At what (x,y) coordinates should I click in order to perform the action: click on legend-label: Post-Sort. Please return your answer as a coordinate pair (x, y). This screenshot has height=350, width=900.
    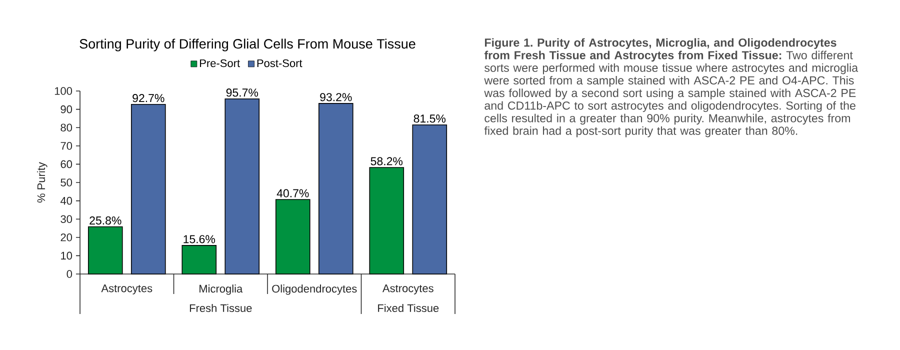
    Looking at the image, I should click on (279, 63).